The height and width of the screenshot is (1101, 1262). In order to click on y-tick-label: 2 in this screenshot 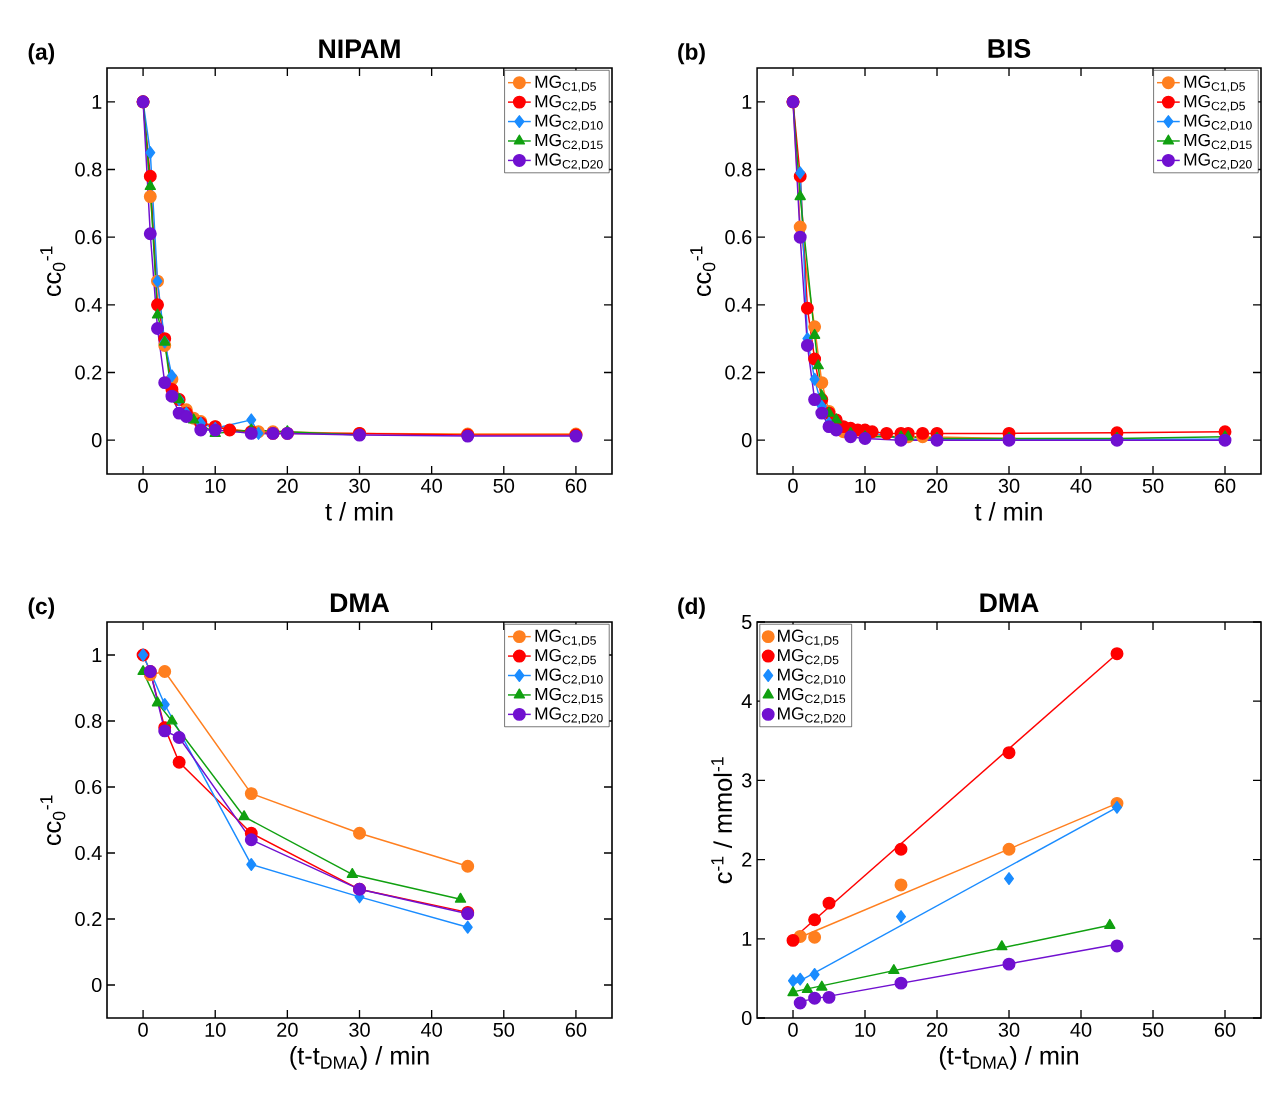, I will do `click(747, 859)`.